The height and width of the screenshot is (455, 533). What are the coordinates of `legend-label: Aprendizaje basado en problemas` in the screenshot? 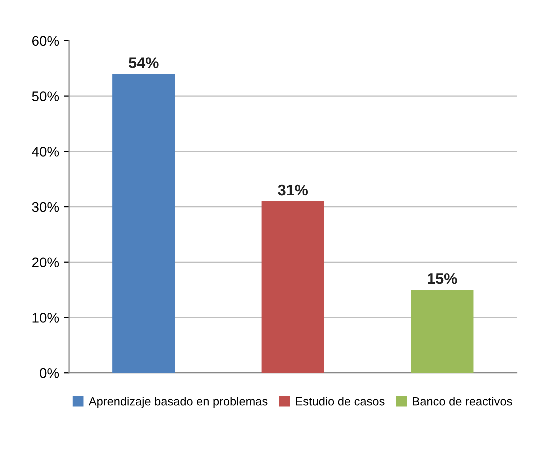 It's located at (178, 402).